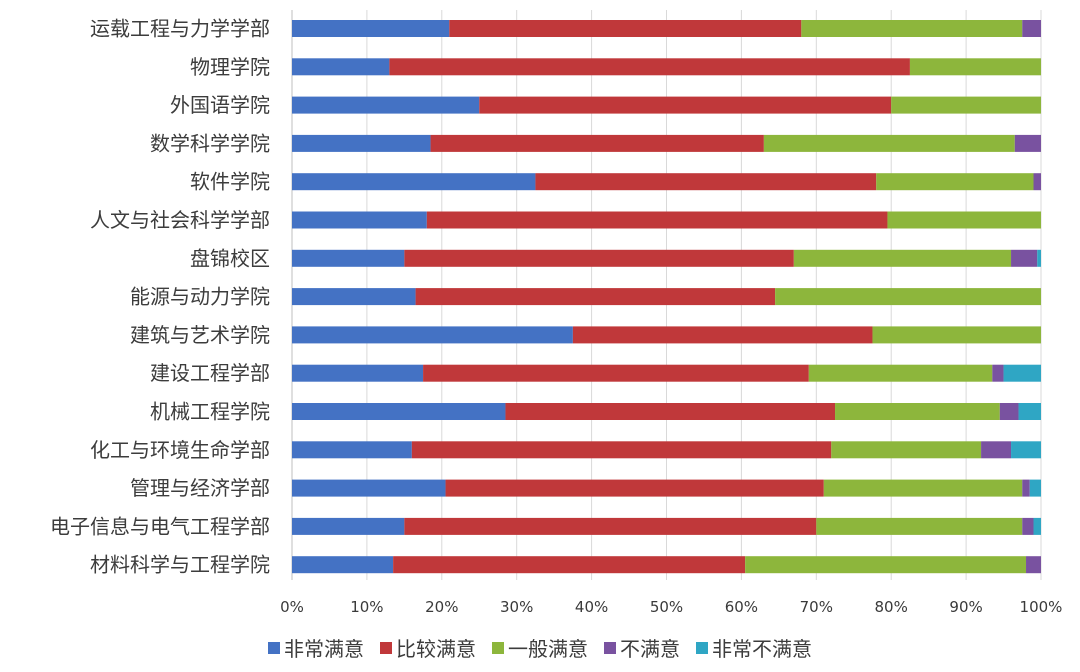  What do you see at coordinates (180, 29) in the screenshot?
I see `category-label: 运载工程与力学学部` at bounding box center [180, 29].